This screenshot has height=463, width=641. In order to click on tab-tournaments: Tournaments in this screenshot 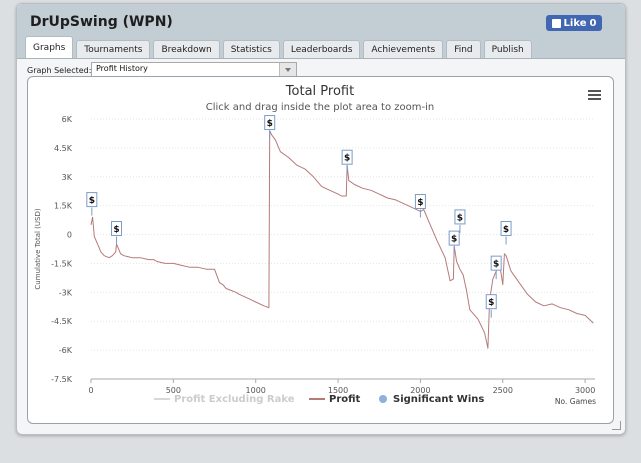, I will do `click(113, 49)`.